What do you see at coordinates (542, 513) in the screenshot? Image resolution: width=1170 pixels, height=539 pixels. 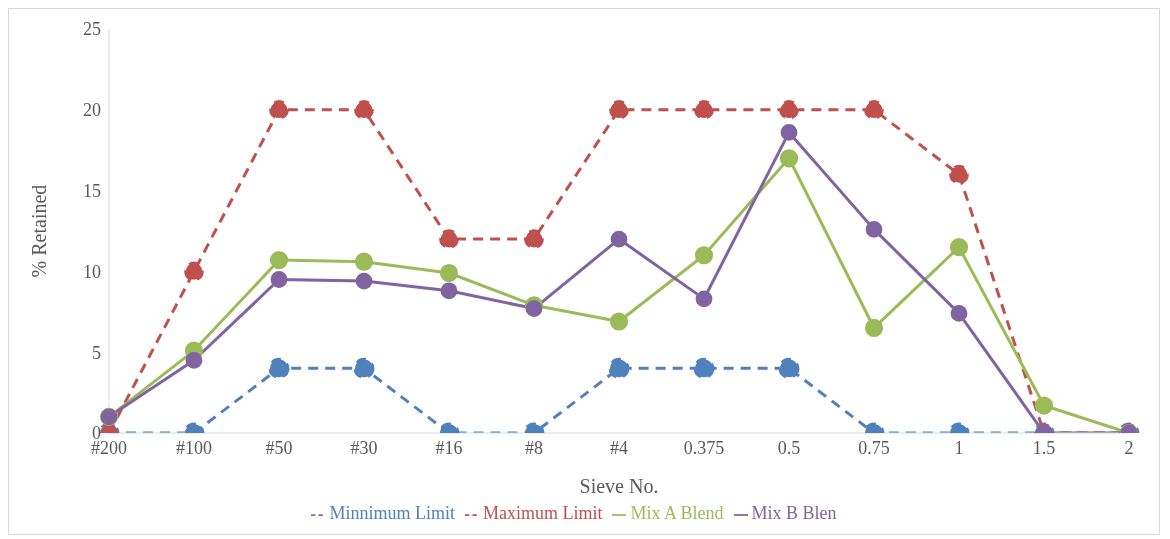 I see `legend-label: Maximum Limit` at bounding box center [542, 513].